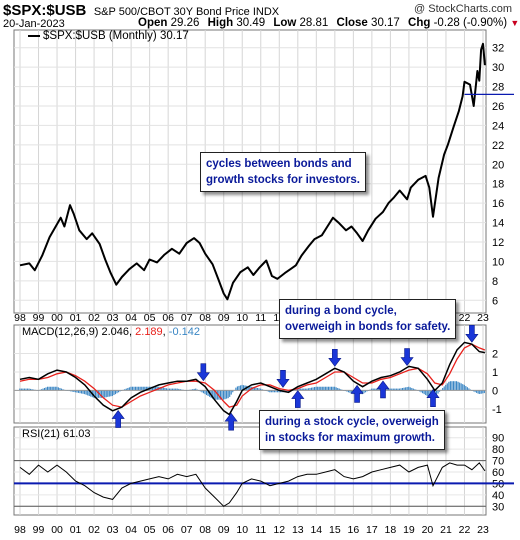  I want to click on macd-ytick-label-1: 1, so click(495, 373).